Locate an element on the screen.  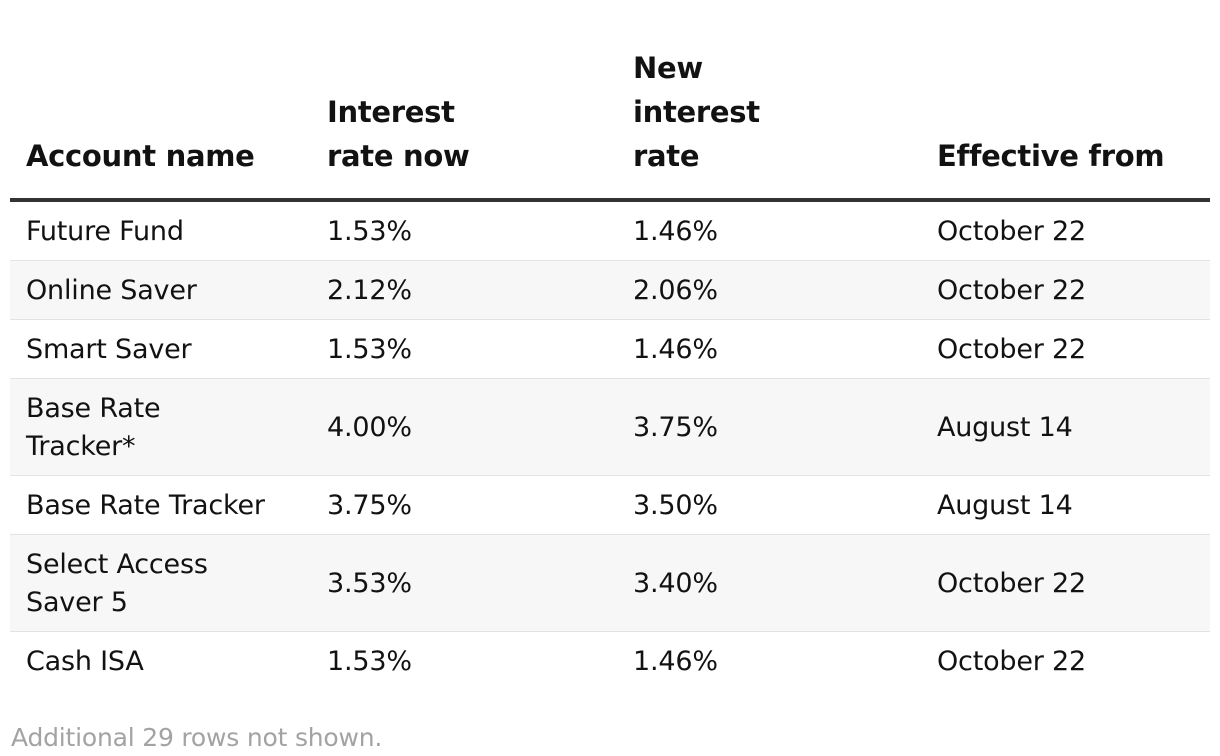
column-header-new-interest-rate: New interest rate is located at coordinates (769, 101).